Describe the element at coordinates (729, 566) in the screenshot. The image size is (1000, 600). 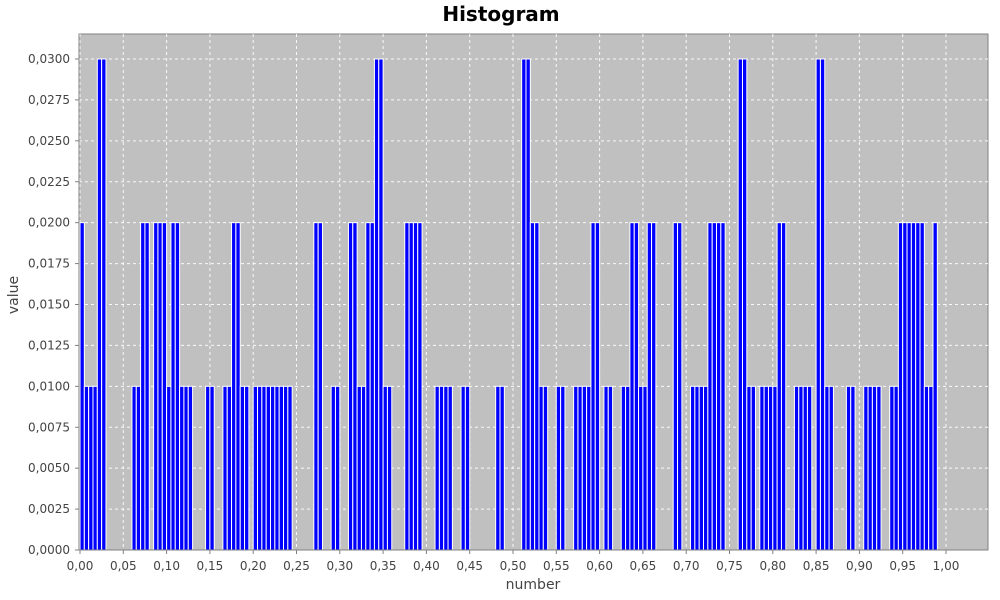
I see `x-tick-label: 0,75` at that location.